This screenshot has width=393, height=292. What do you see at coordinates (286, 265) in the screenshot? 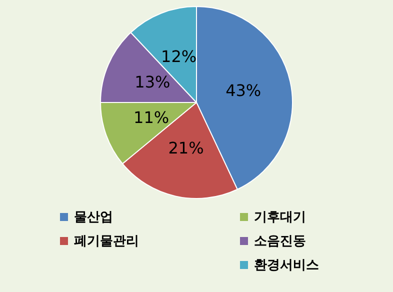
I see `legend-label: 환경서비스` at bounding box center [286, 265].